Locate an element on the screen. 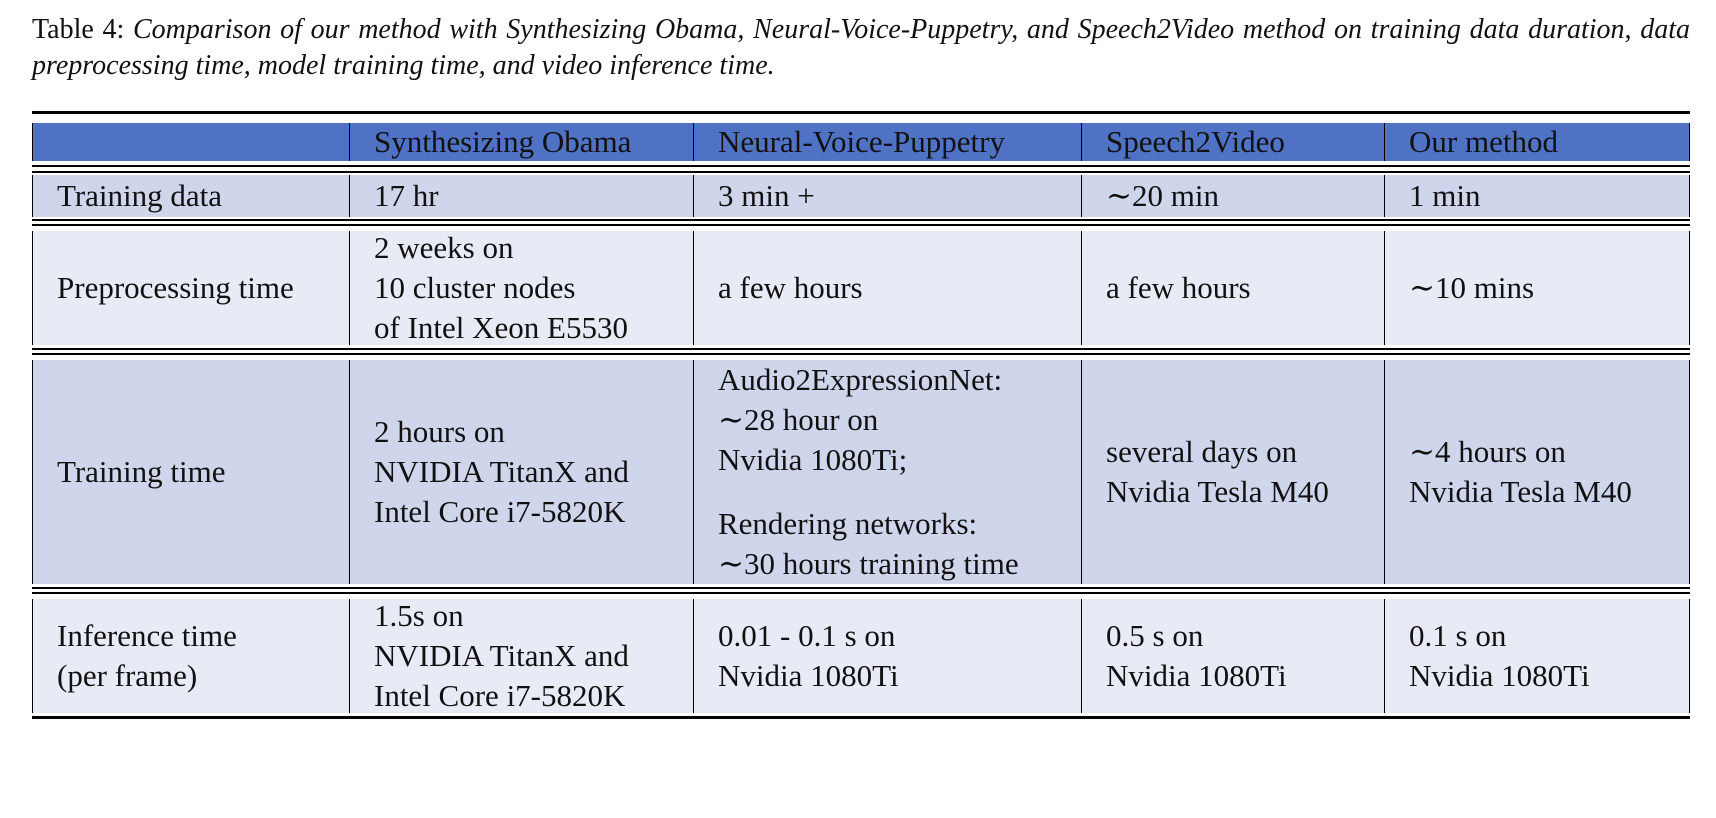 Image resolution: width=1716 pixels, height=818 pixels. row-rule-2b is located at coordinates (861, 354).